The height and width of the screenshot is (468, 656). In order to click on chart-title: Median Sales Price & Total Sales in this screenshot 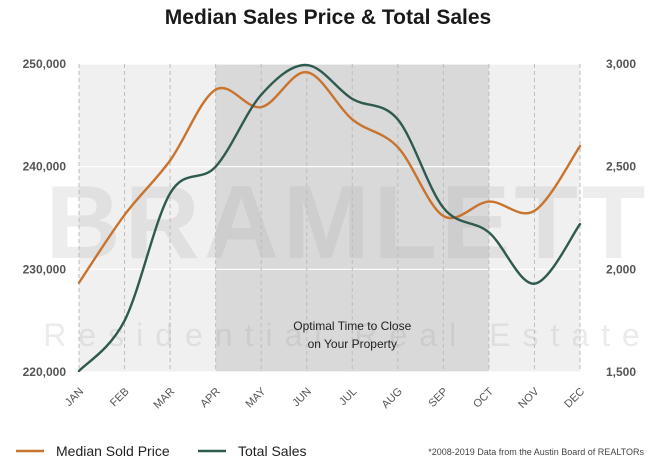, I will do `click(328, 17)`.